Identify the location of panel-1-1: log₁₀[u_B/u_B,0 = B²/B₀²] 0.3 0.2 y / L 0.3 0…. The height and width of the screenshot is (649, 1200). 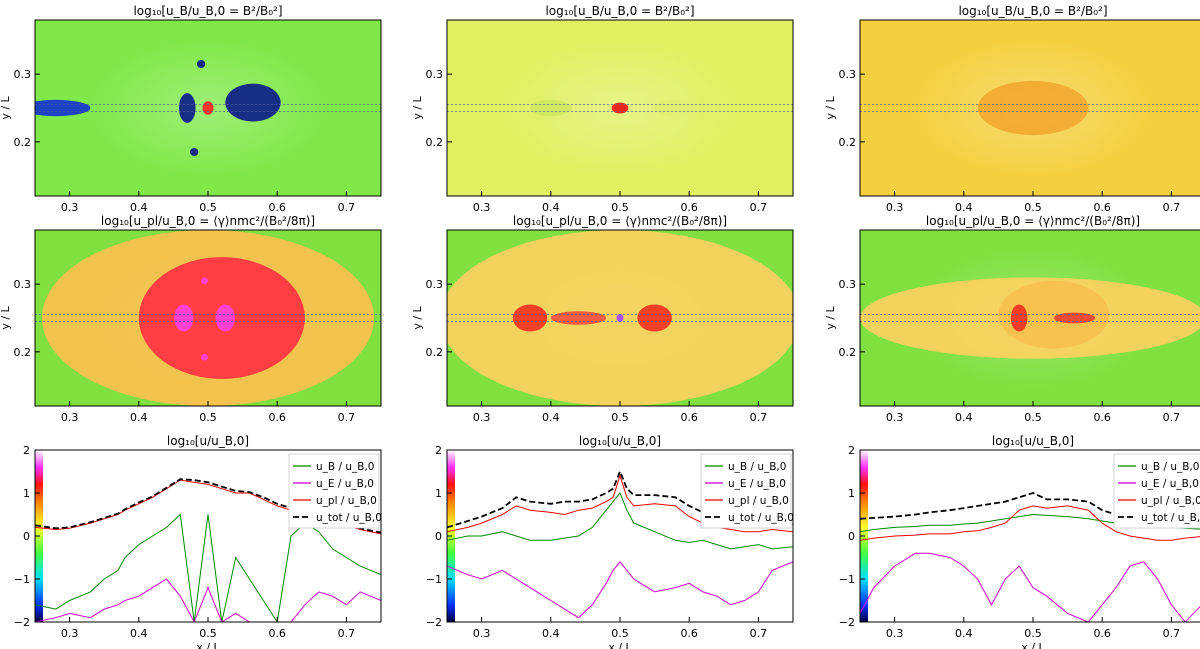
(191, 109).